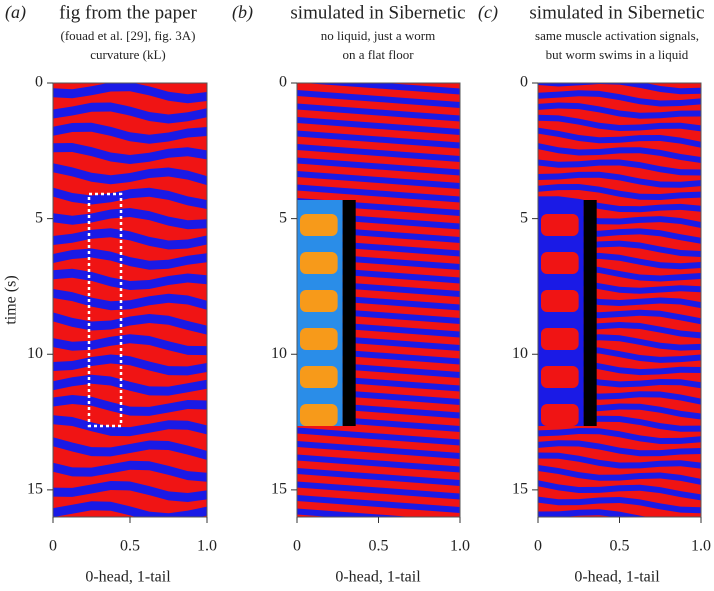 This screenshot has width=714, height=591. I want to click on panel-subtitle: no liquid, just a worm, so click(378, 35).